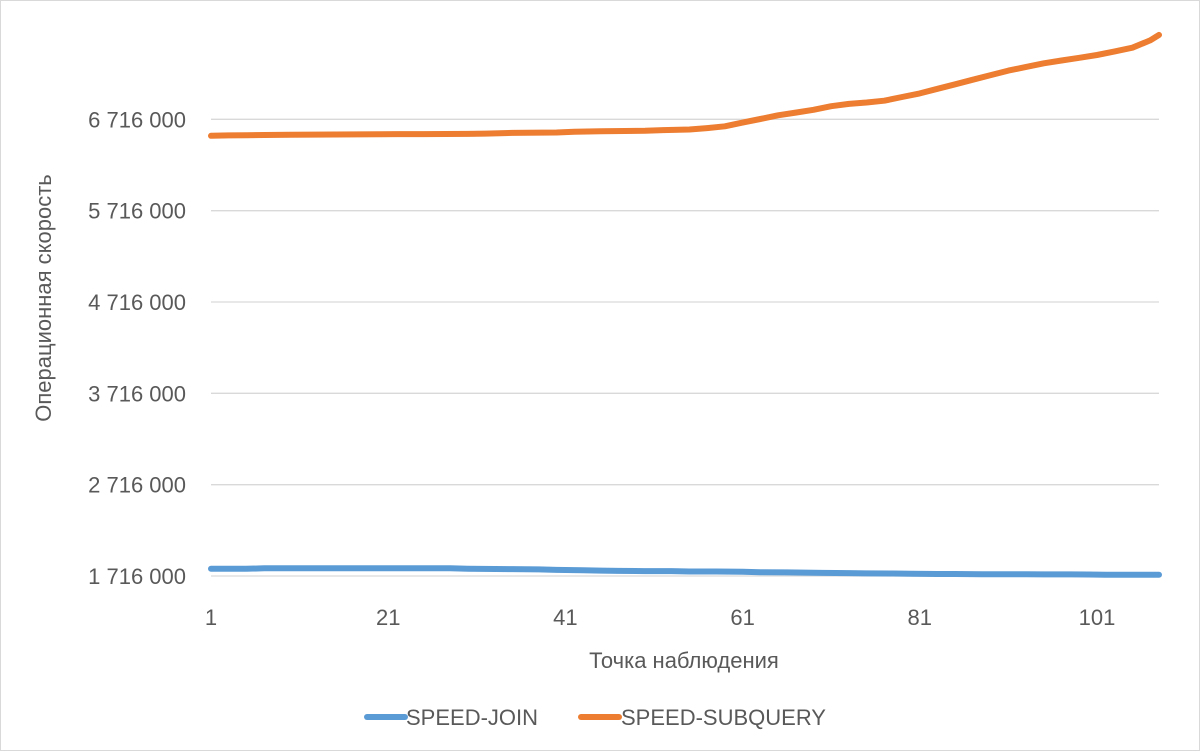  I want to click on legend: SPEED-JOIN SPEED-SUBQUERY, so click(595, 717).